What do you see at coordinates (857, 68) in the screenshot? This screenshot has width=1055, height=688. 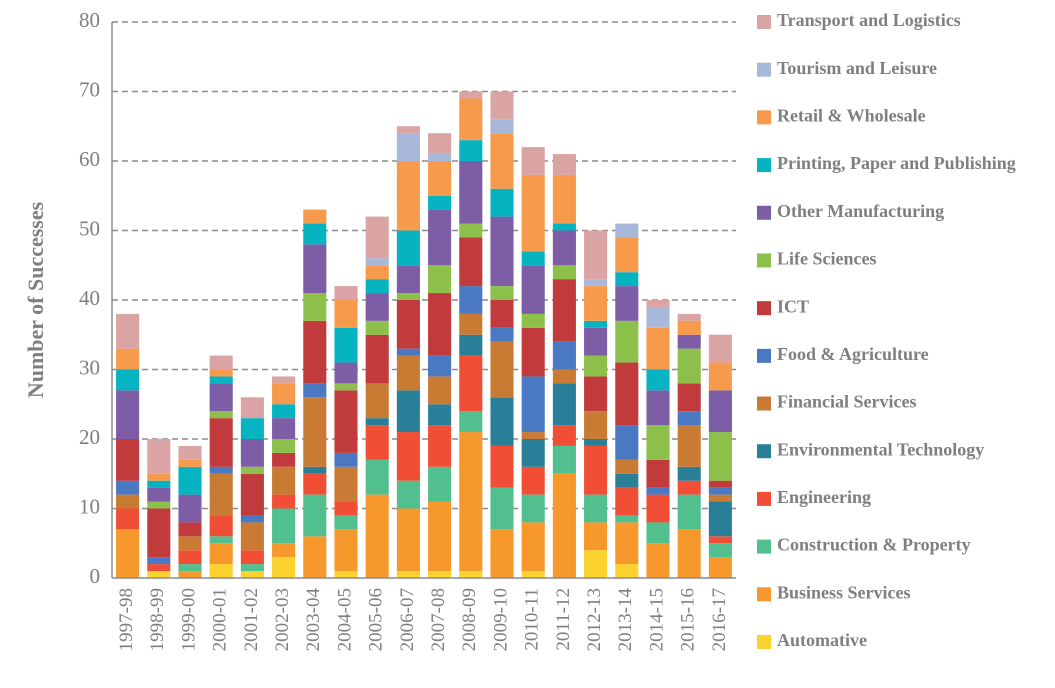 I see `legend-label: Tourism and Leisure` at bounding box center [857, 68].